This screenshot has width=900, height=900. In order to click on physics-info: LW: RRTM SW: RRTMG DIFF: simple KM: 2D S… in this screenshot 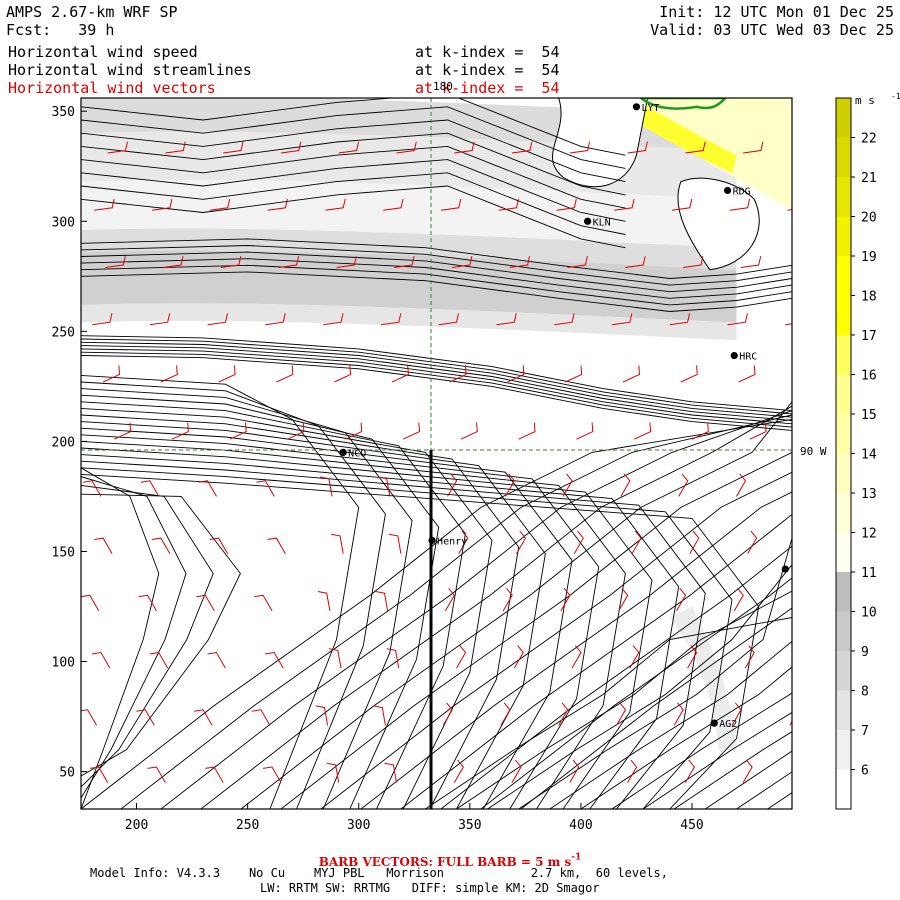, I will do `click(430, 888)`.